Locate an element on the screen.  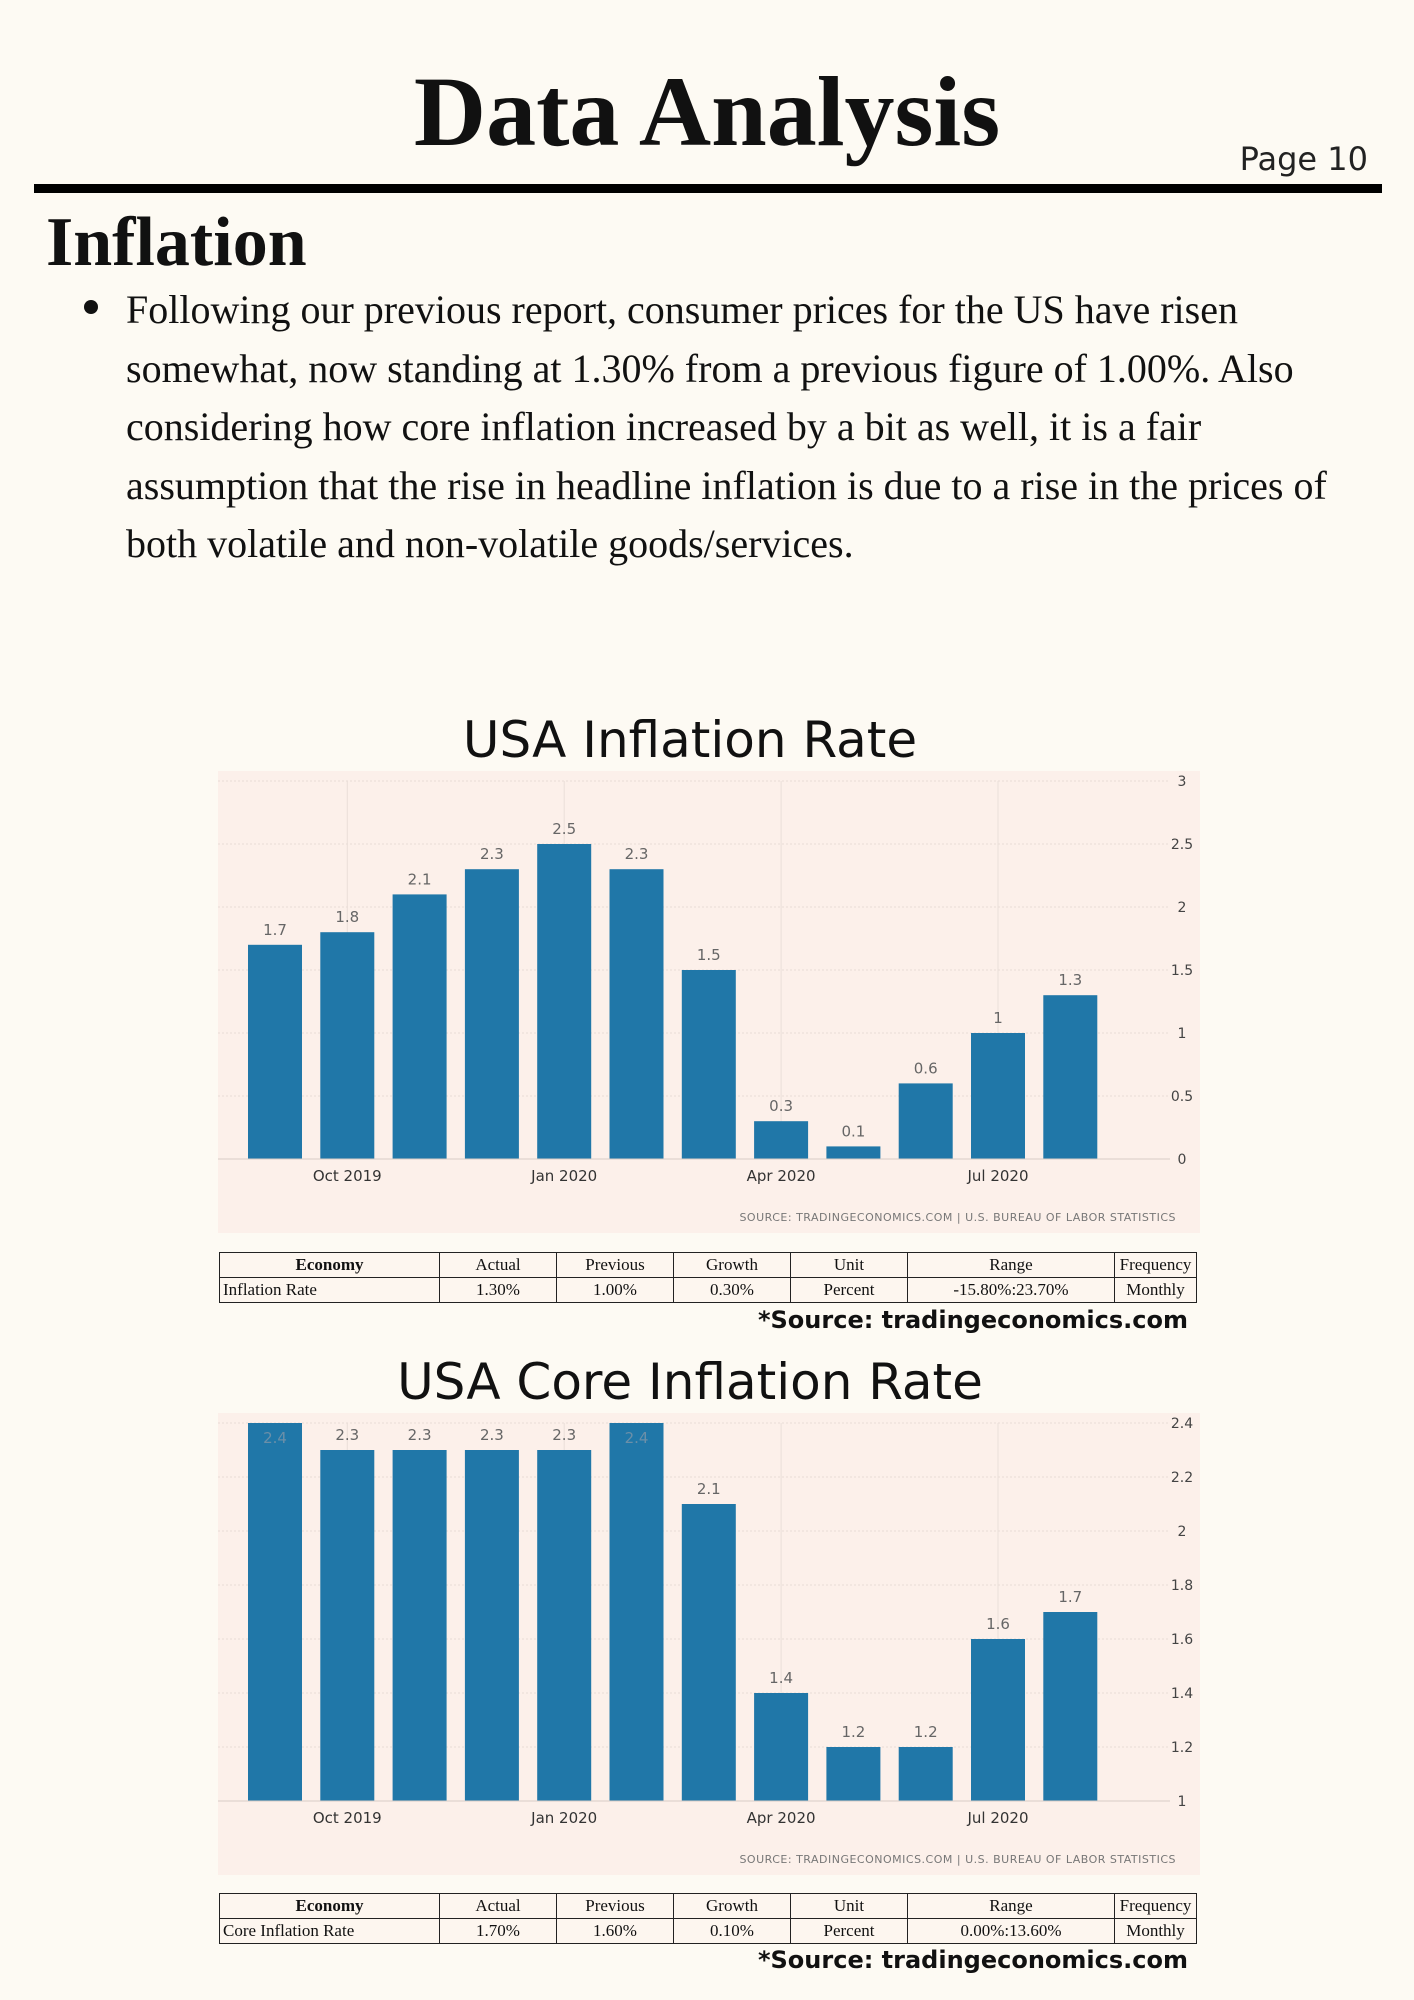
value-label: 1.8 is located at coordinates (347, 917).